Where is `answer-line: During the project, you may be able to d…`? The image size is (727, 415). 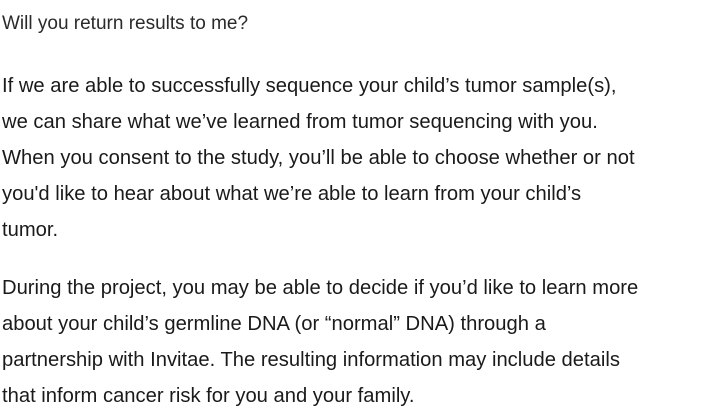 answer-line: During the project, you may be able to d… is located at coordinates (320, 288).